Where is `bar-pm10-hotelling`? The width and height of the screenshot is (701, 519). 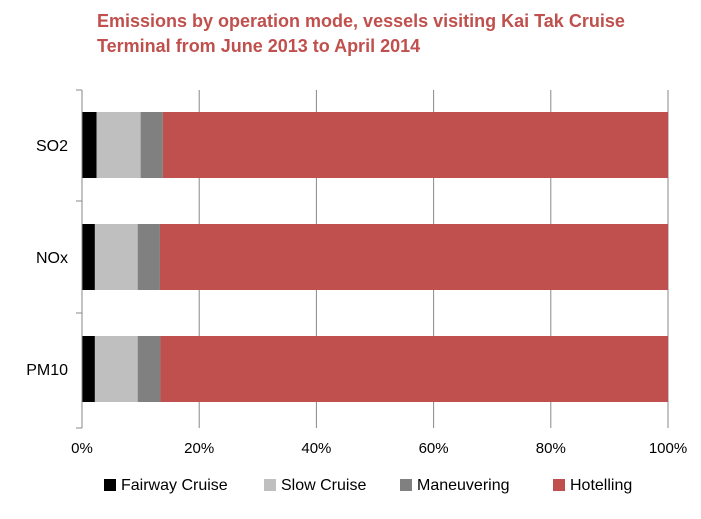 bar-pm10-hotelling is located at coordinates (414, 369).